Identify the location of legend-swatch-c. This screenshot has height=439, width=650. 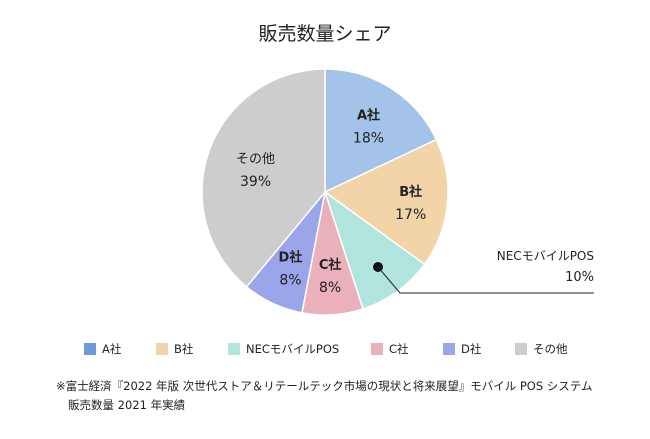
(377, 349).